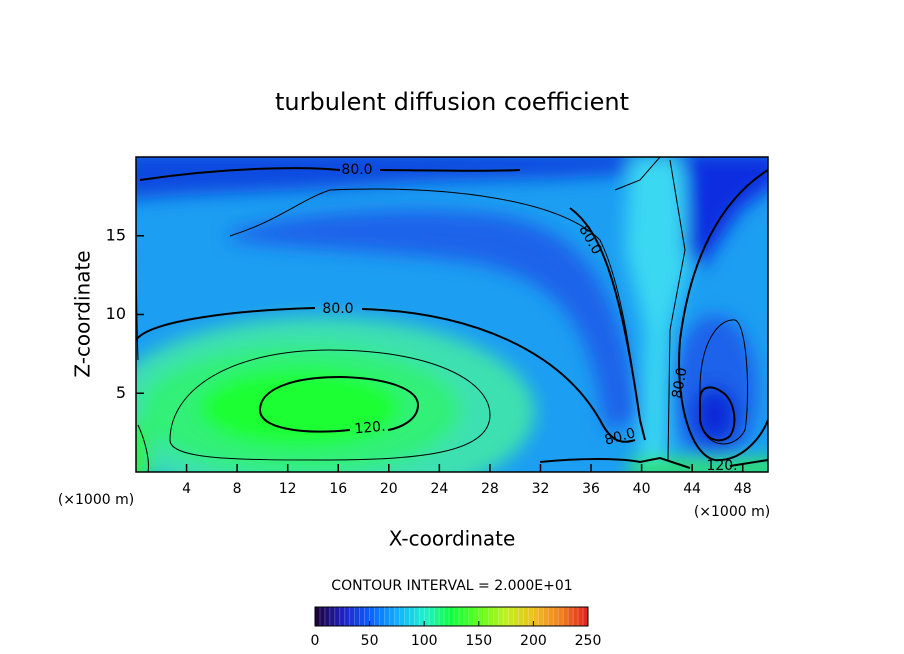  I want to click on colorbar-tick-label: 200, so click(533, 641).